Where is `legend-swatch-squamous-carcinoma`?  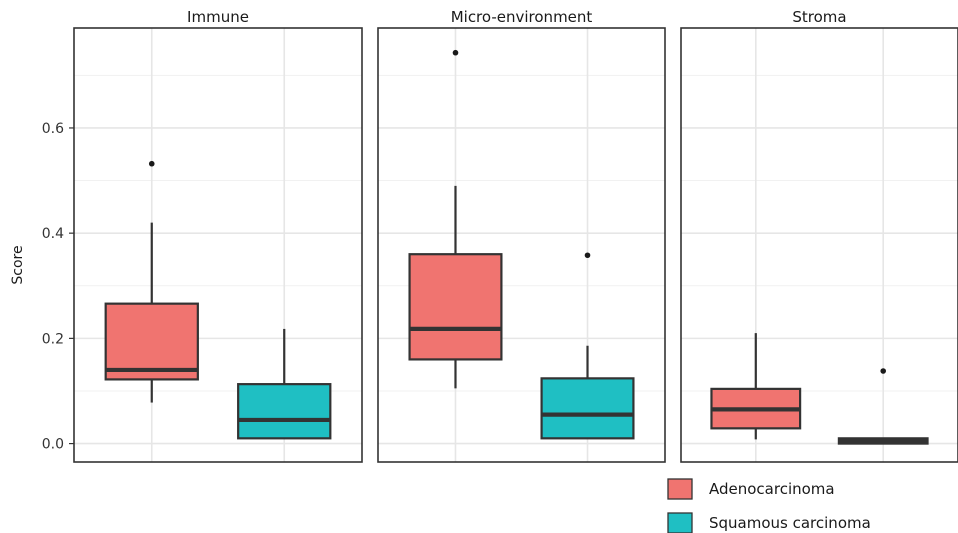
legend-swatch-squamous-carcinoma is located at coordinates (680, 522).